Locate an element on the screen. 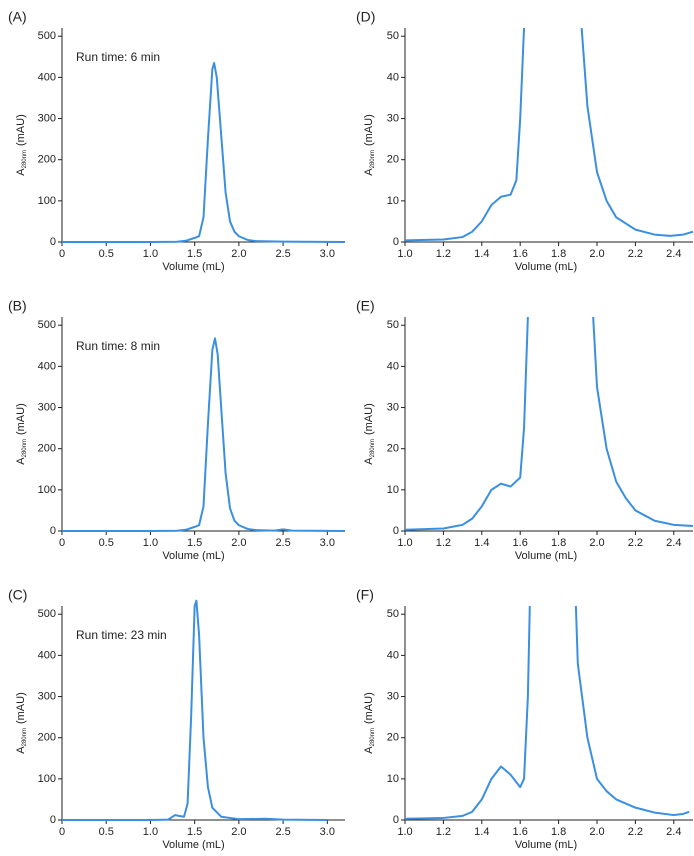 The height and width of the screenshot is (856, 694). x-tick-label: 3.0 is located at coordinates (327, 543).